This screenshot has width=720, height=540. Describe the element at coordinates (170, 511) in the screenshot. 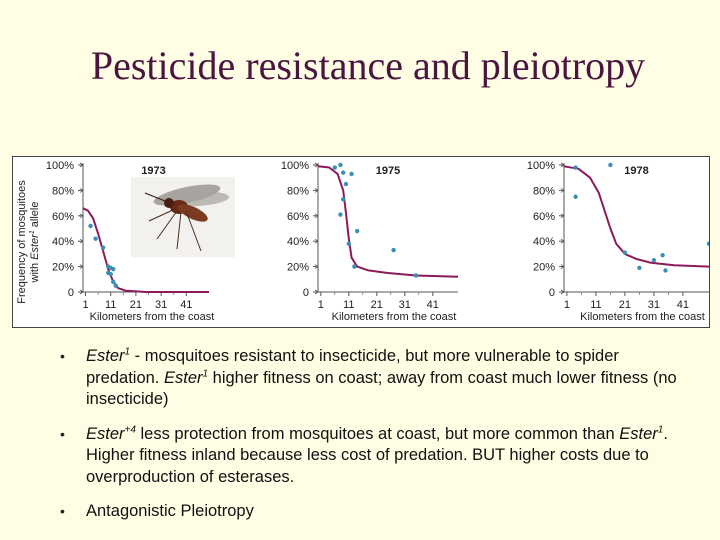

I see `bullet-text: Antagonistic Pleiotropy` at that location.